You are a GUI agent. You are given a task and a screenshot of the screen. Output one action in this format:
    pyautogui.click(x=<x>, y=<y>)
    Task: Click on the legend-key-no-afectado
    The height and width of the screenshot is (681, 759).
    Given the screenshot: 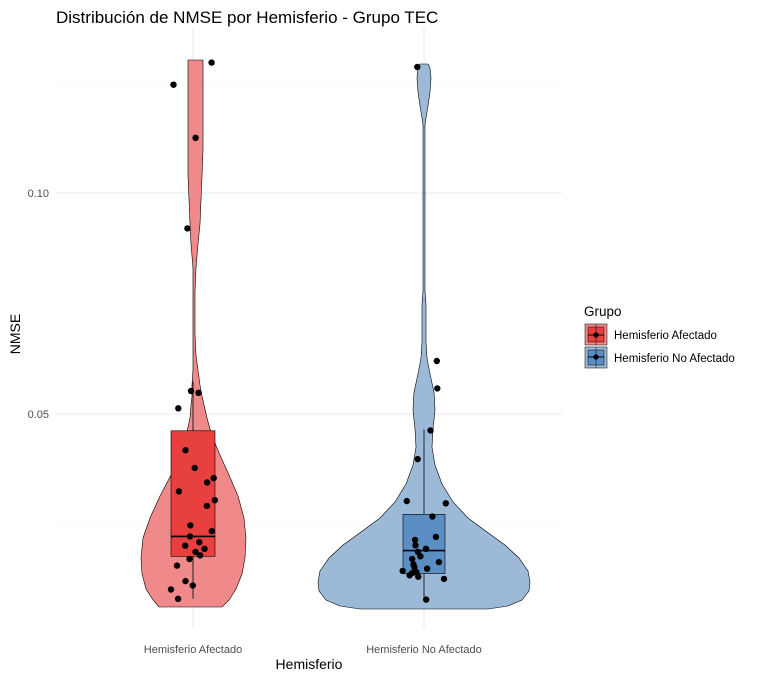 What is the action you would take?
    pyautogui.click(x=596, y=357)
    